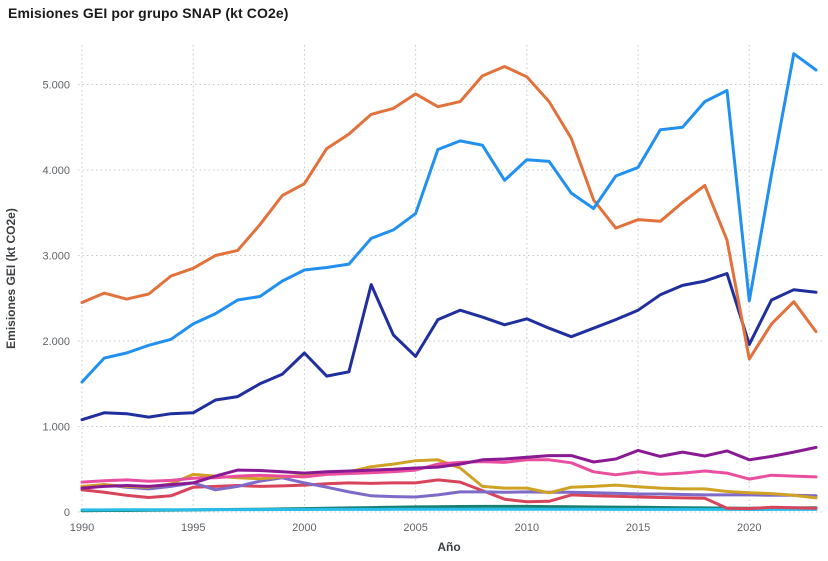  What do you see at coordinates (82, 528) in the screenshot?
I see `x-tick-label: 1990` at bounding box center [82, 528].